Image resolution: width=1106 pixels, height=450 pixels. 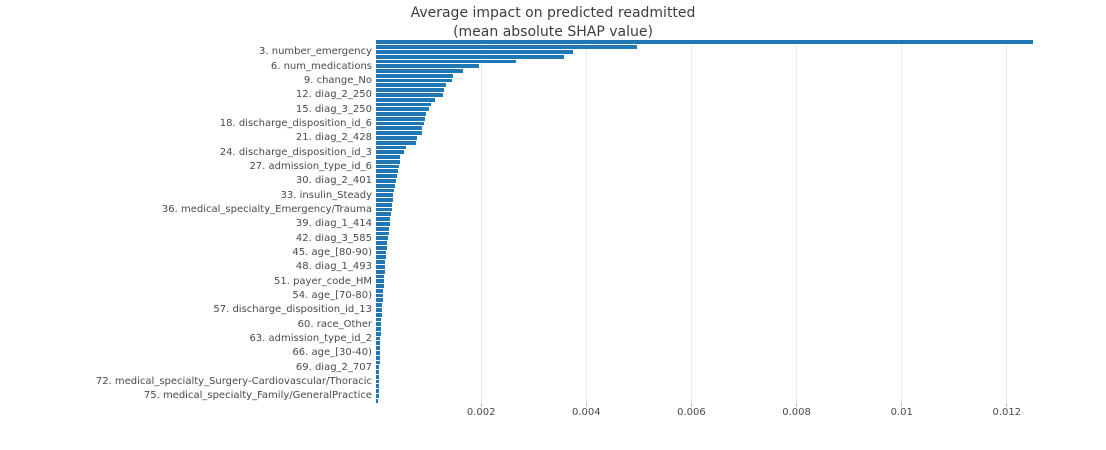 What do you see at coordinates (333, 367) in the screenshot?
I see `y-tick-label: 69. diag_2_707` at bounding box center [333, 367].